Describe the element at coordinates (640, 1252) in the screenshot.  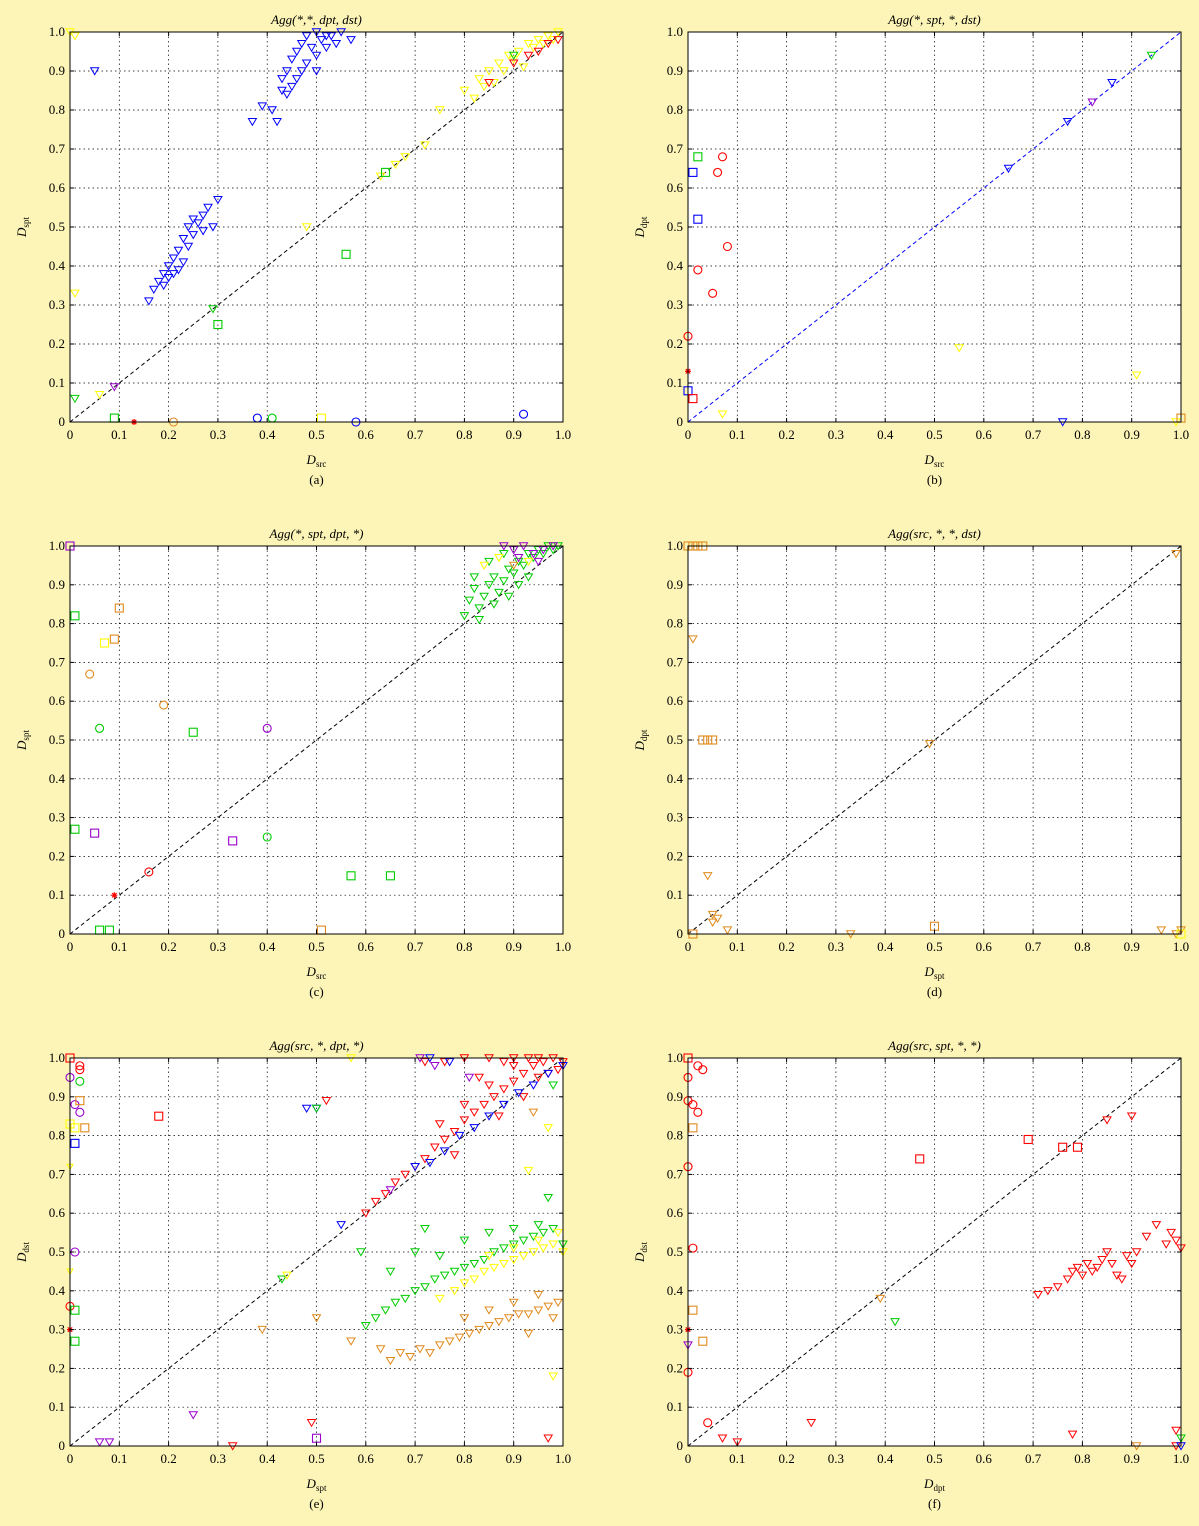
I see `y-axis-label: Ddst` at that location.